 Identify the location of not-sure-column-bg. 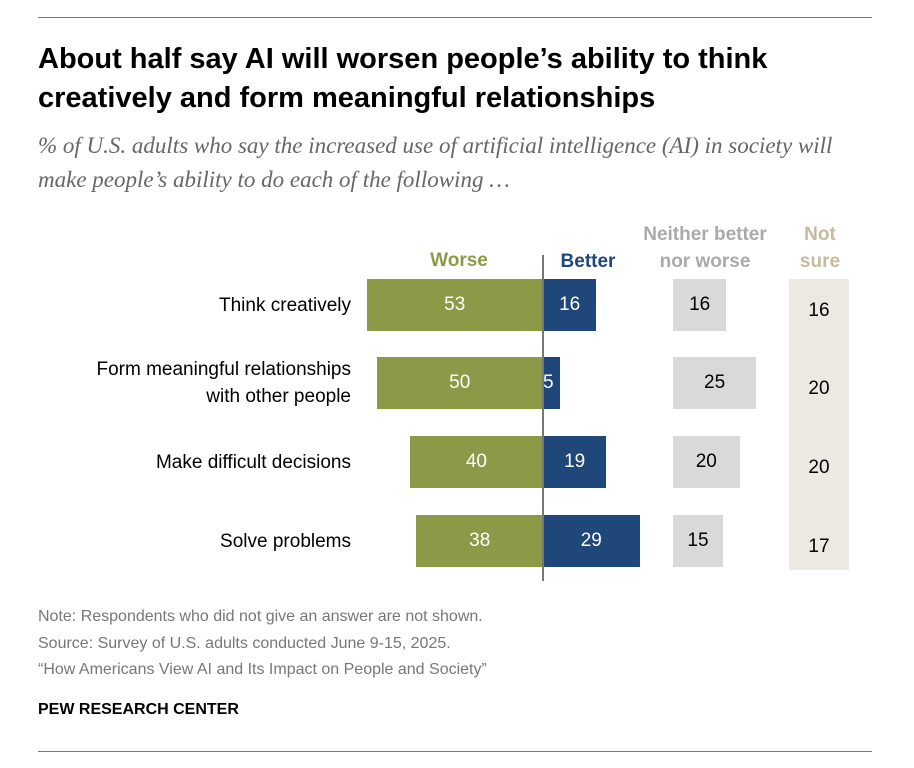
(819, 424).